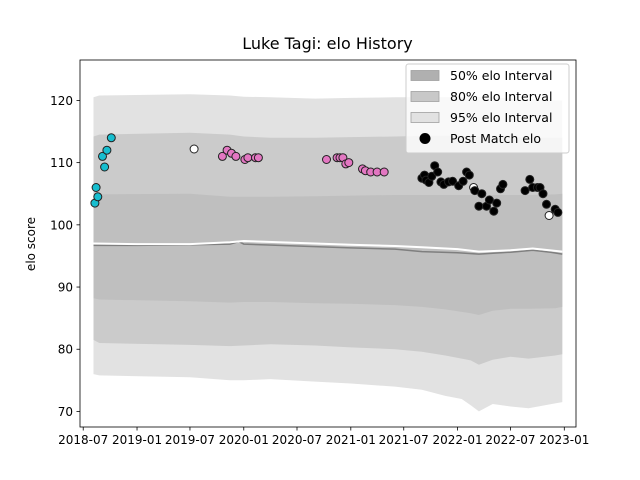 The width and height of the screenshot is (640, 480). I want to click on y-tick-label: 70, so click(65, 412).